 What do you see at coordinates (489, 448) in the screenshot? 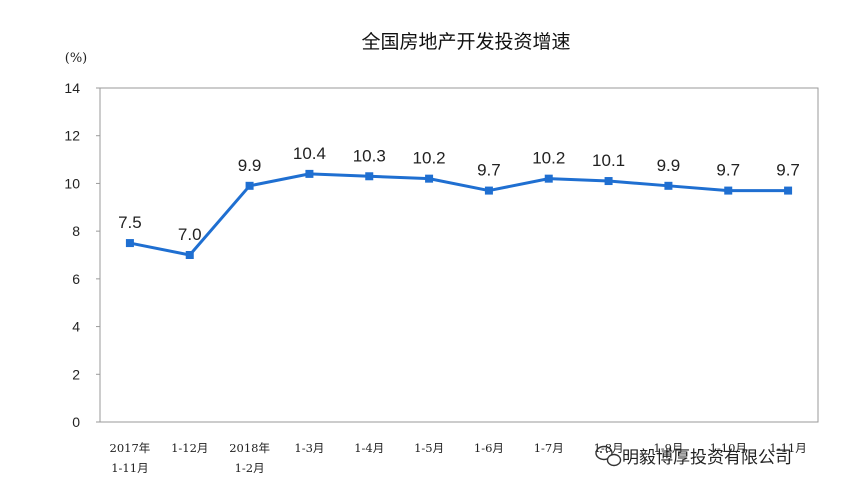
I see `x-tick-label: 1-6月` at bounding box center [489, 448].